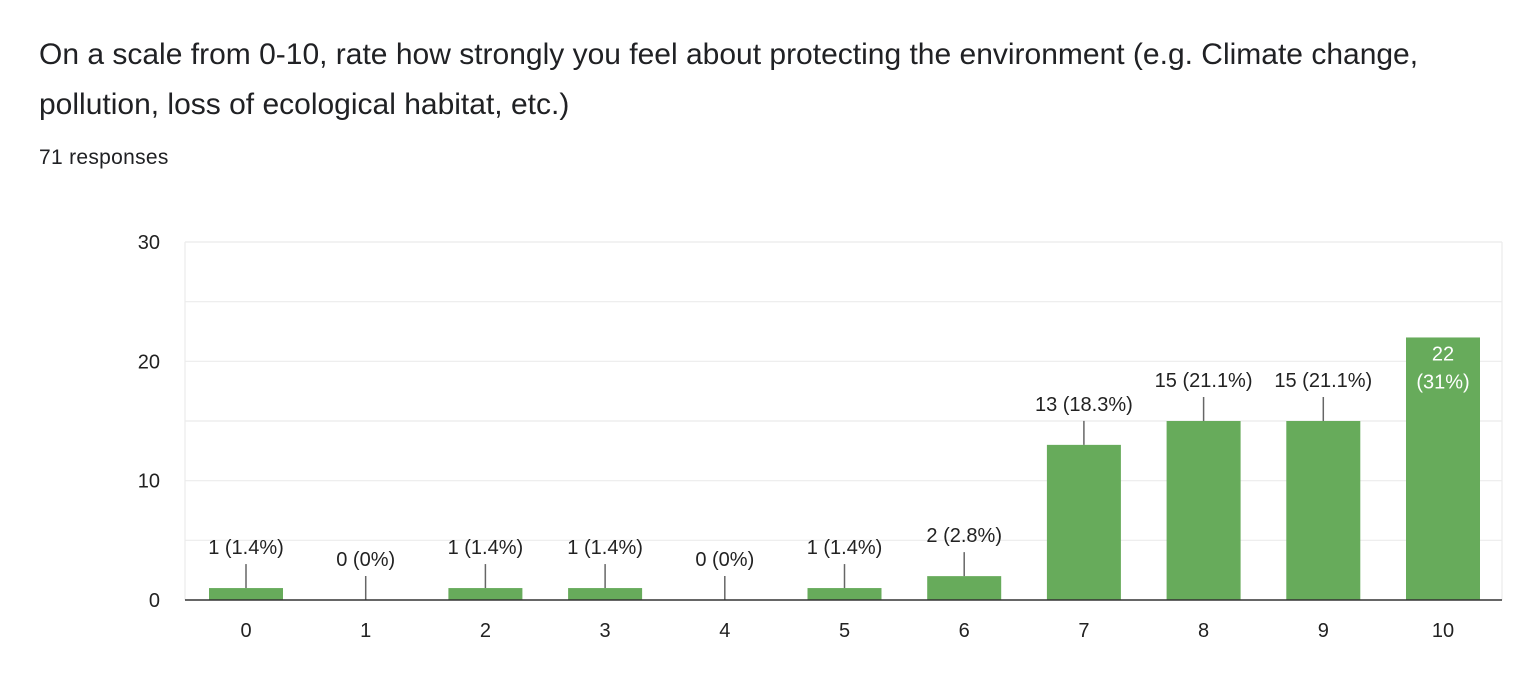 The image size is (1518, 676). Describe the element at coordinates (365, 631) in the screenshot. I see `x-tick-label: 1` at that location.